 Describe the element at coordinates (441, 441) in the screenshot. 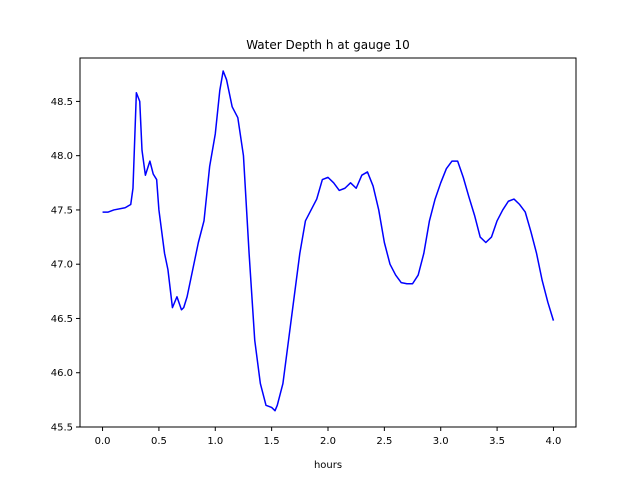

I see `x-tick-label: 3.0` at that location.